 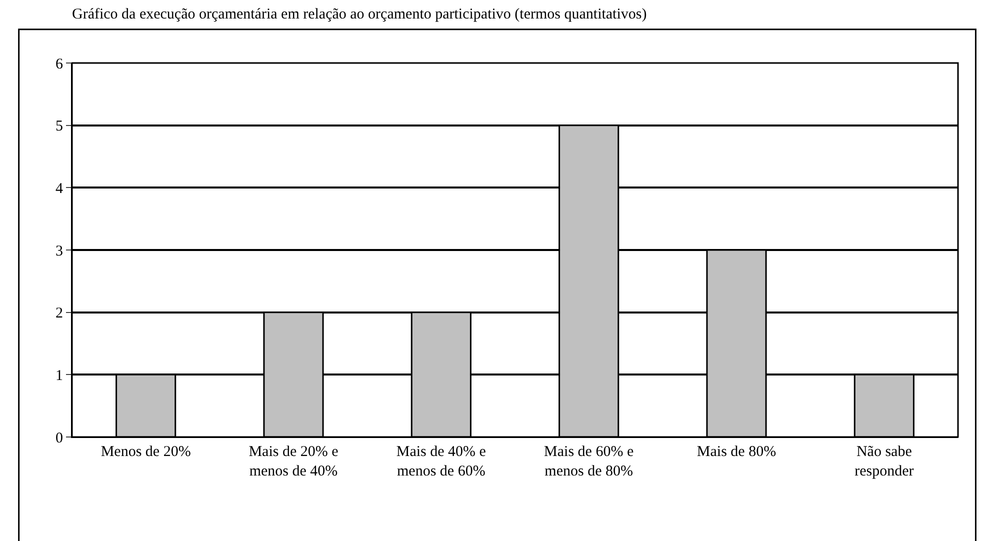 I want to click on x-tick-label: Mais de 40% e menos de 60%, so click(x=441, y=462).